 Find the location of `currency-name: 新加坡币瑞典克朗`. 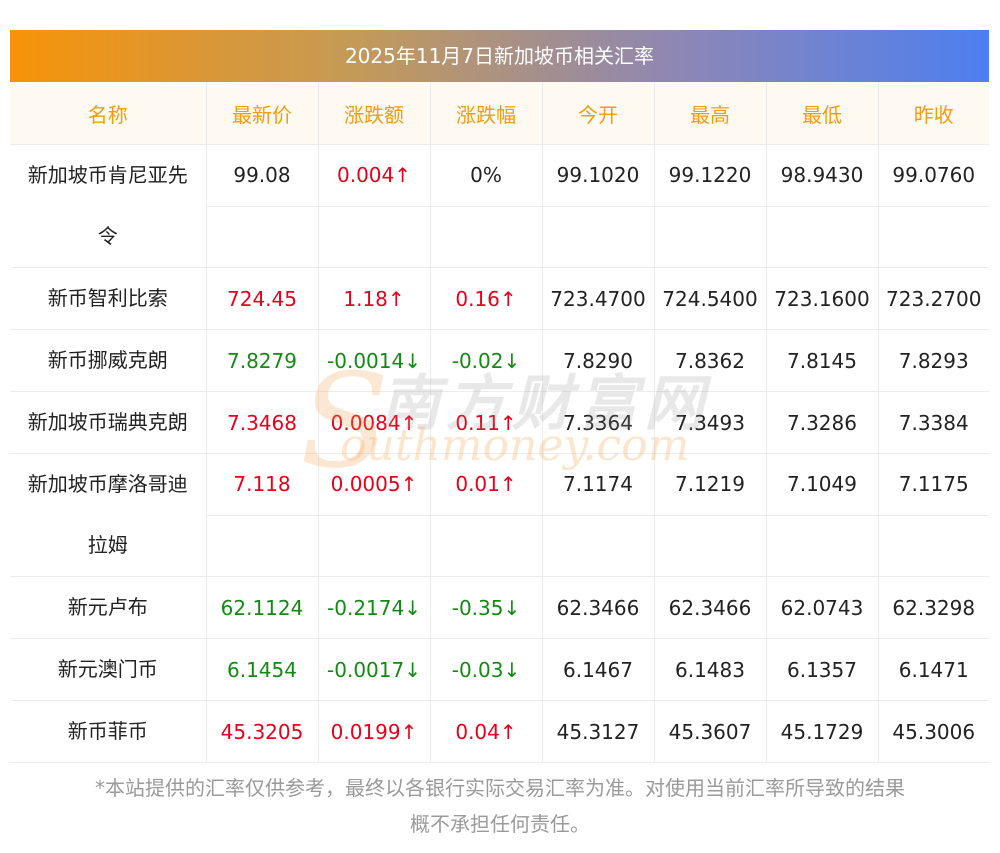

currency-name: 新加坡币瑞典克朗 is located at coordinates (108, 422).